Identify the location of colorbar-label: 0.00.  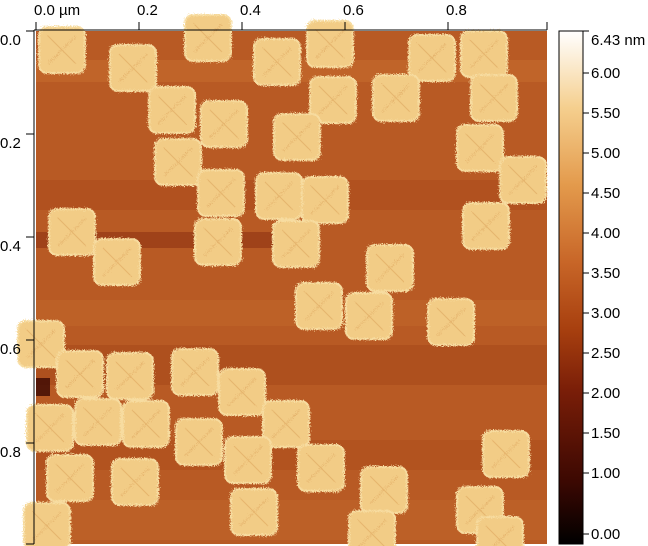
(606, 534).